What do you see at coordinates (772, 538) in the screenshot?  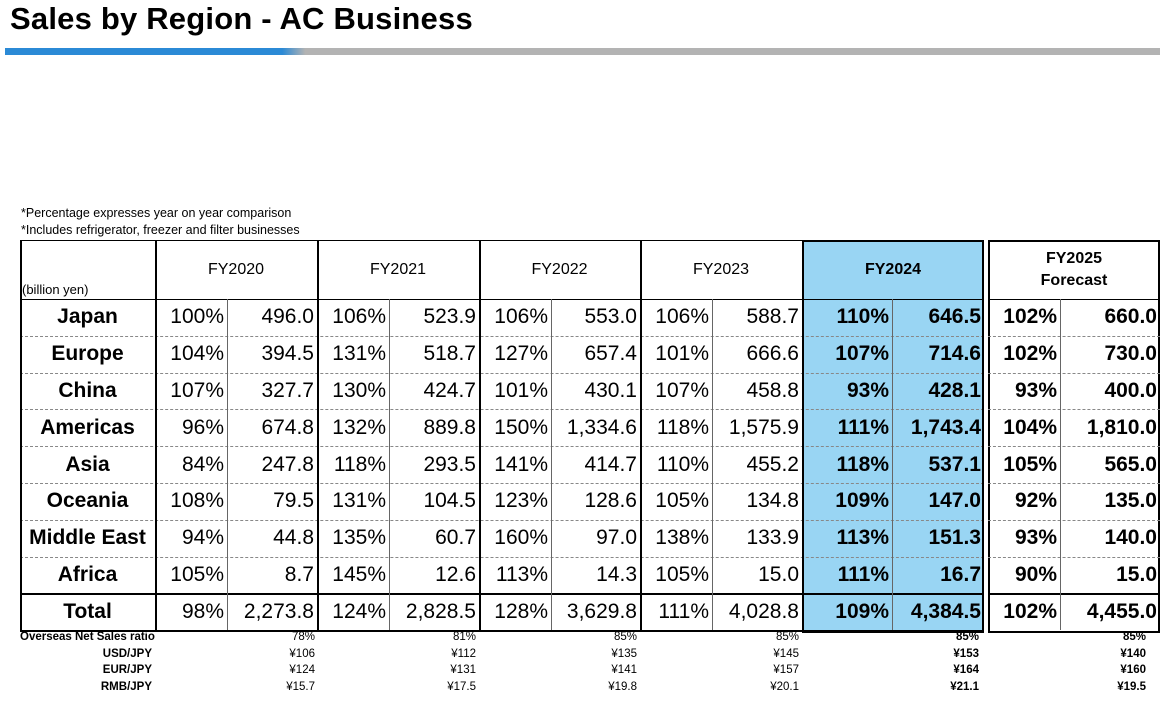 I see `sales-value: 133.9` at bounding box center [772, 538].